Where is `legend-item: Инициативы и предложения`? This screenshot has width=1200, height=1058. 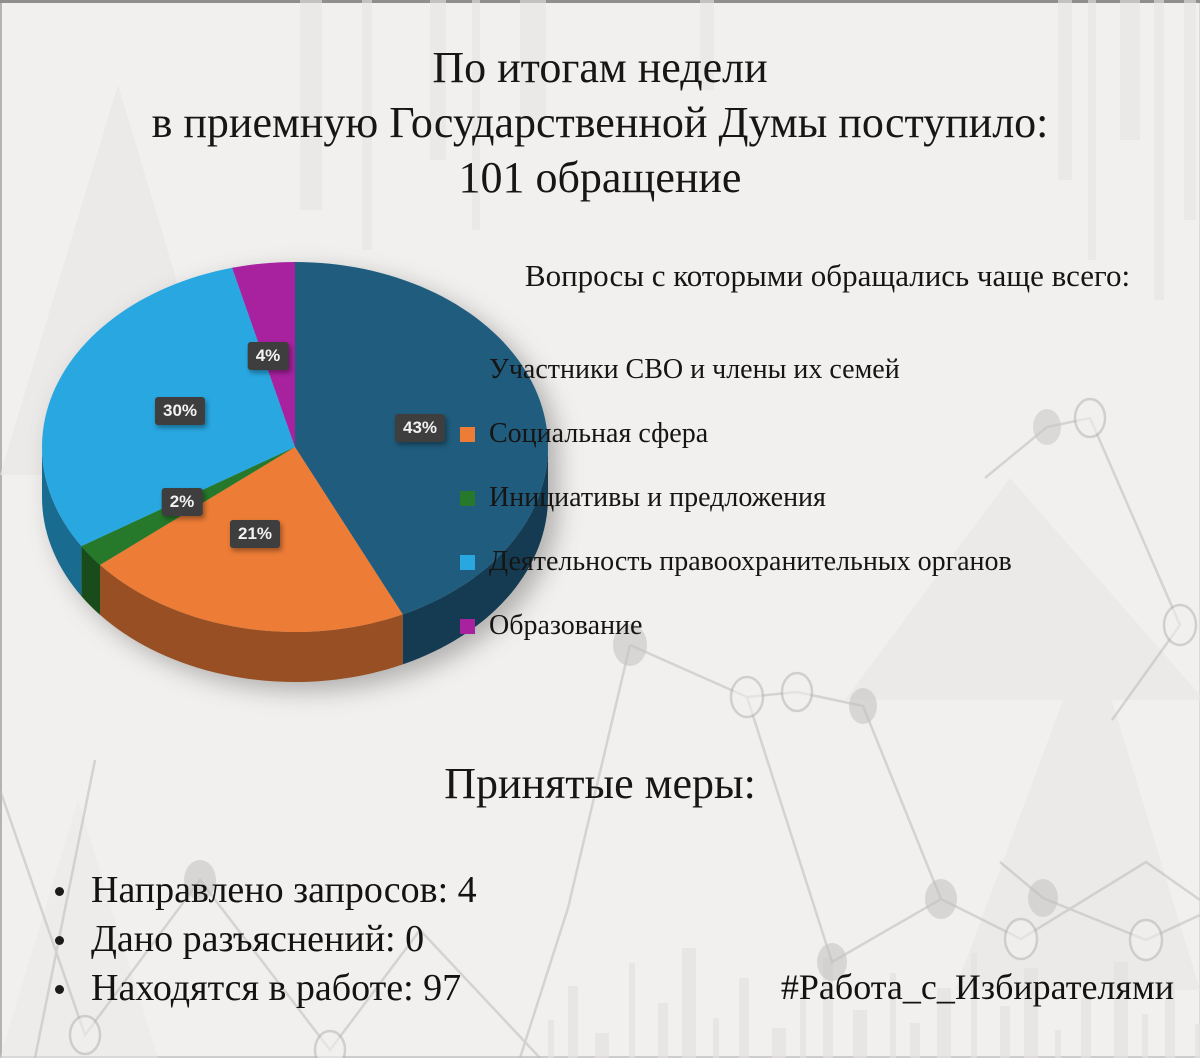 legend-item: Инициативы и предложения is located at coordinates (827, 498).